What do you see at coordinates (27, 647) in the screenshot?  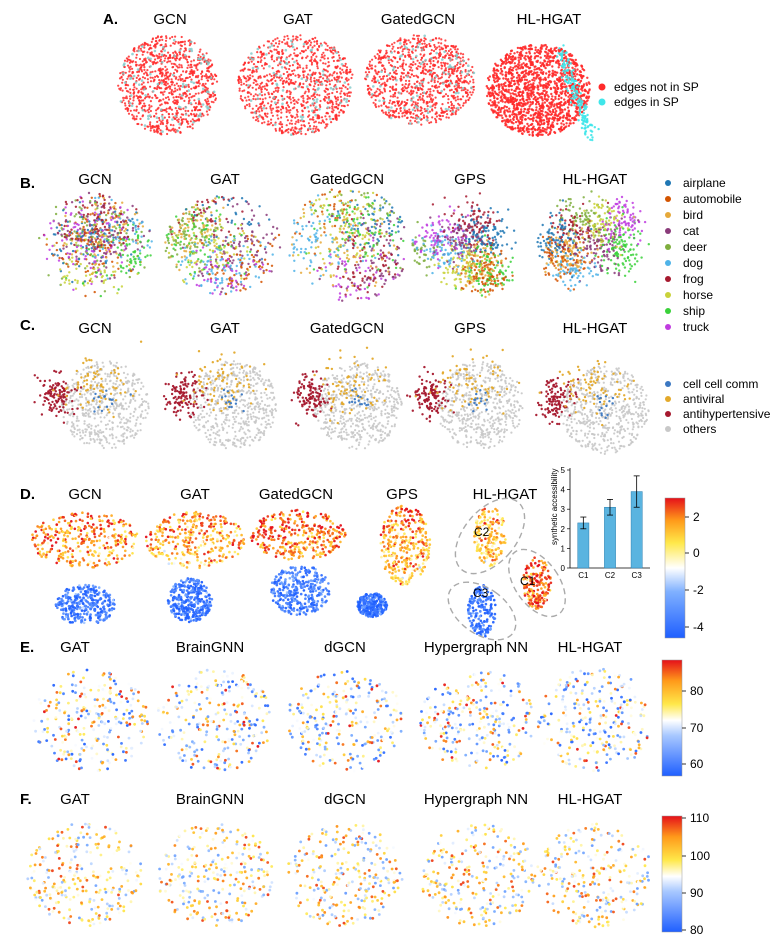 I see `panel-e-label: E.` at bounding box center [27, 647].